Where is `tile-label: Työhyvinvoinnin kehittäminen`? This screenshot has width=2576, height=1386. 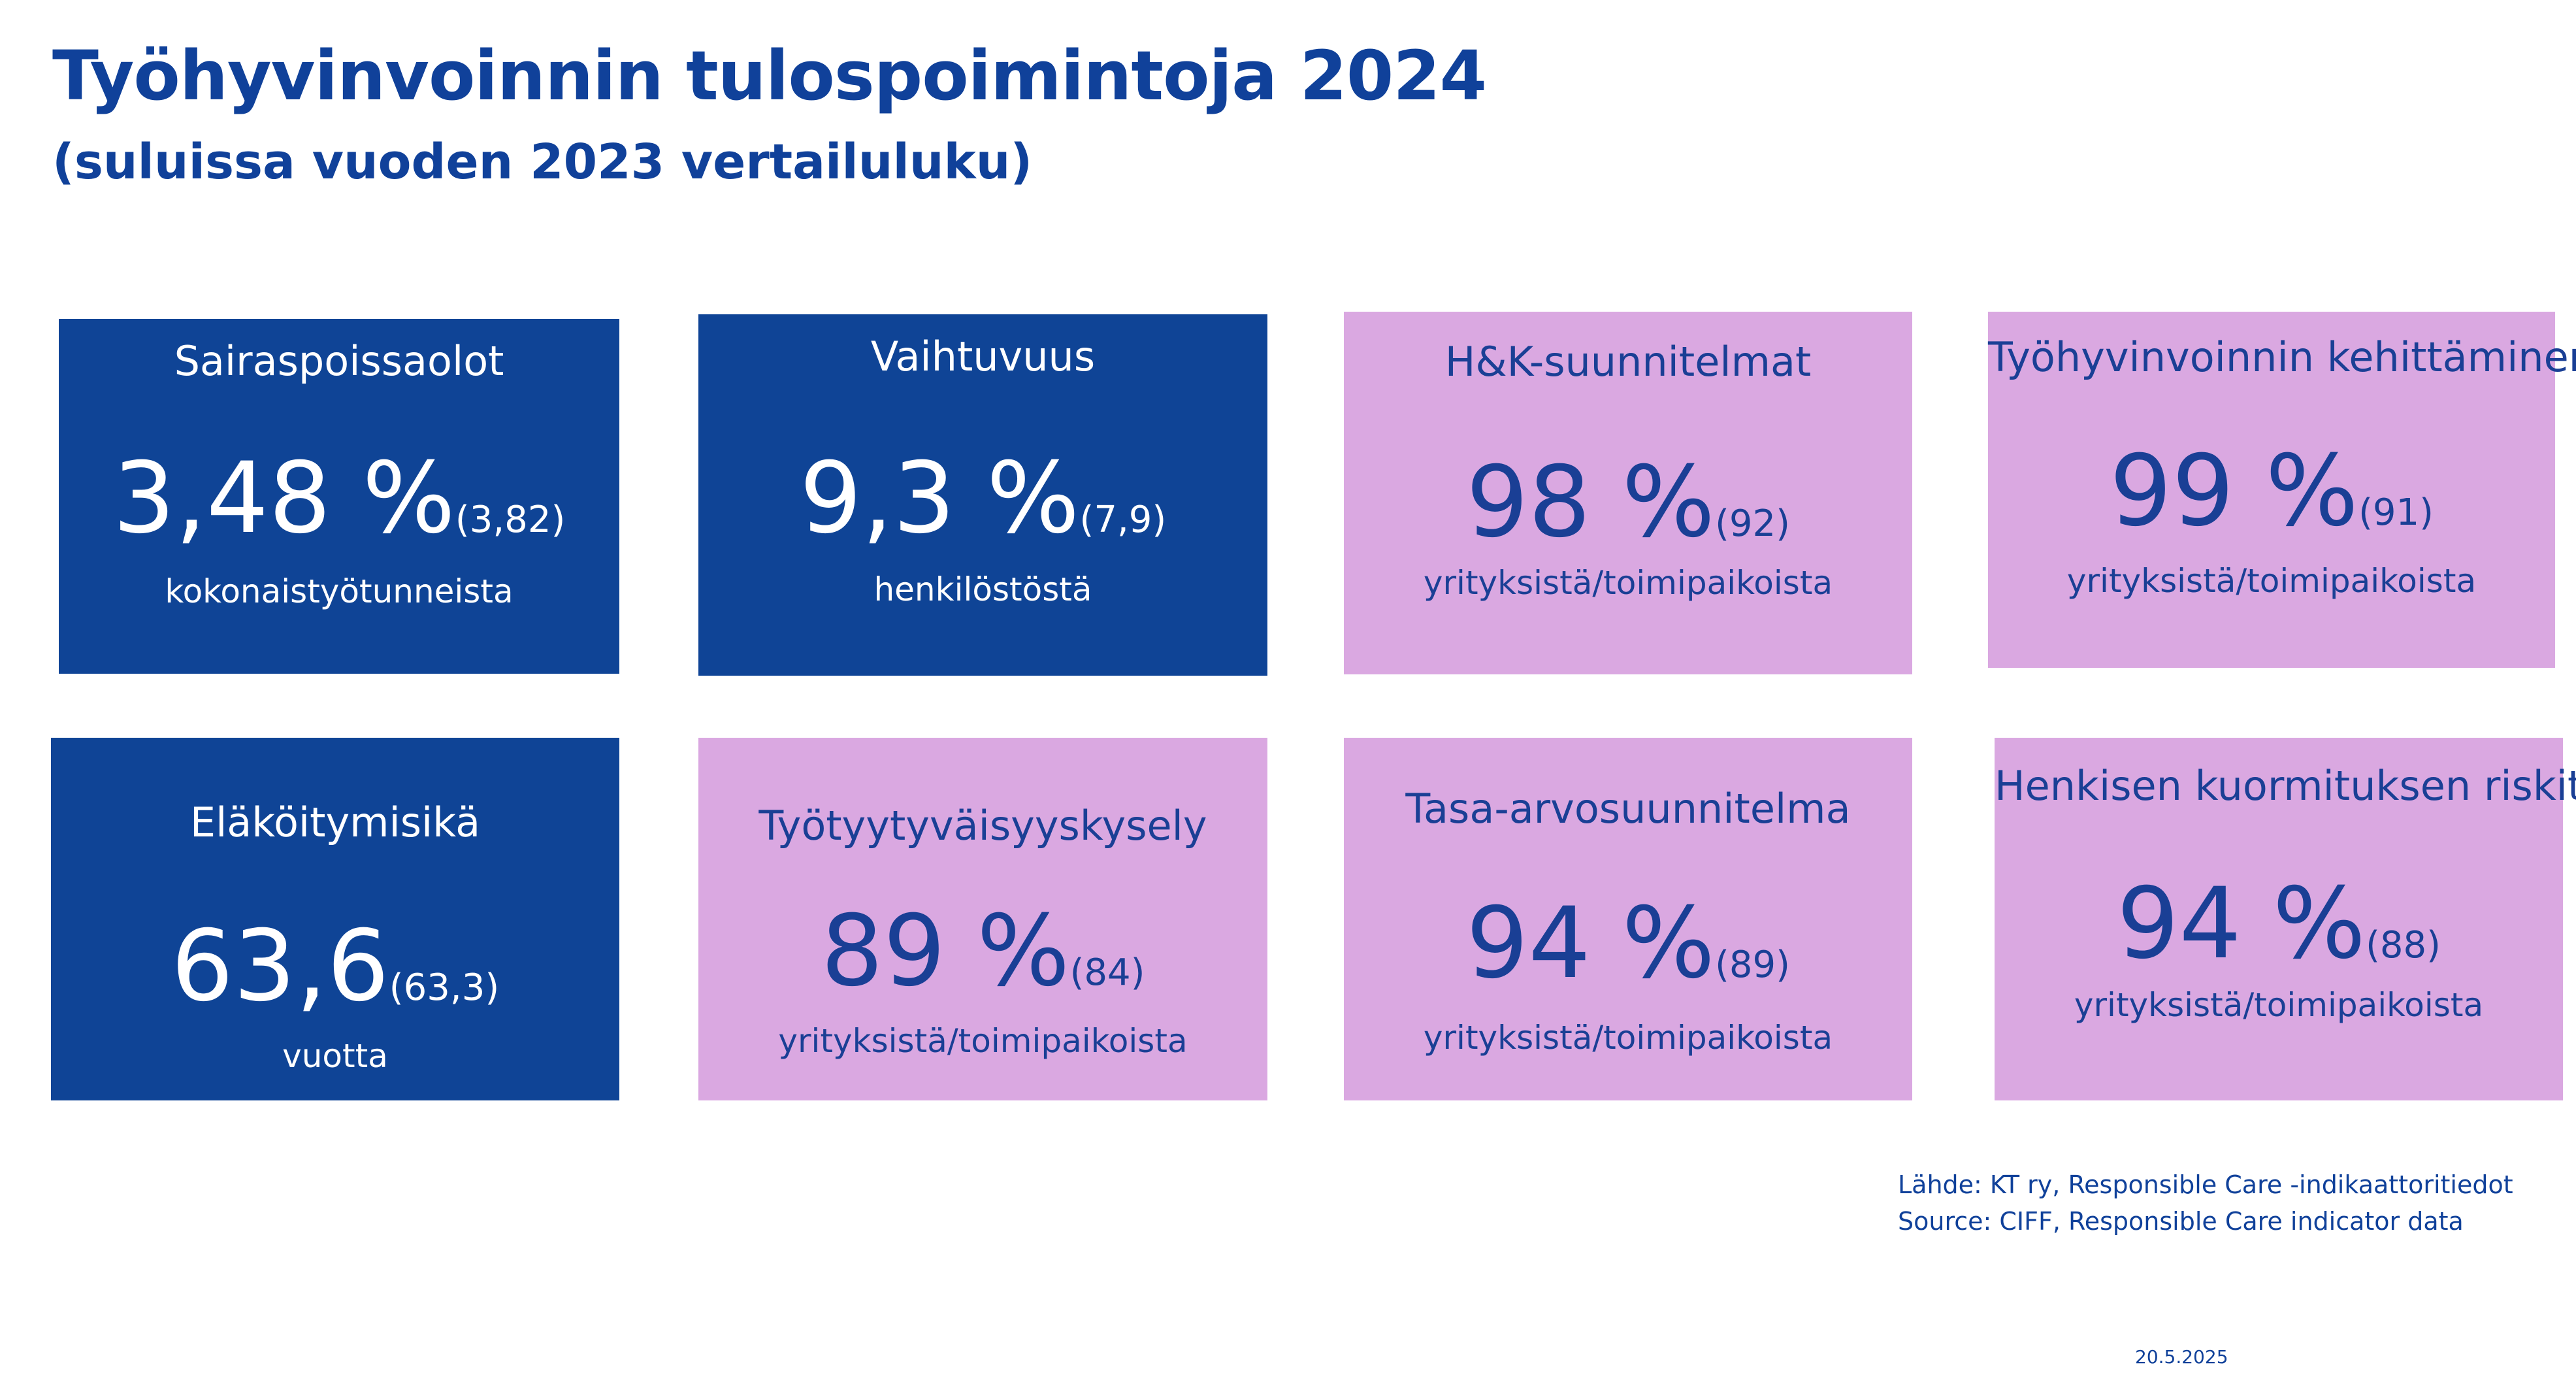 tile-label: Työhyvinvoinnin kehittäminen is located at coordinates (2282, 357).